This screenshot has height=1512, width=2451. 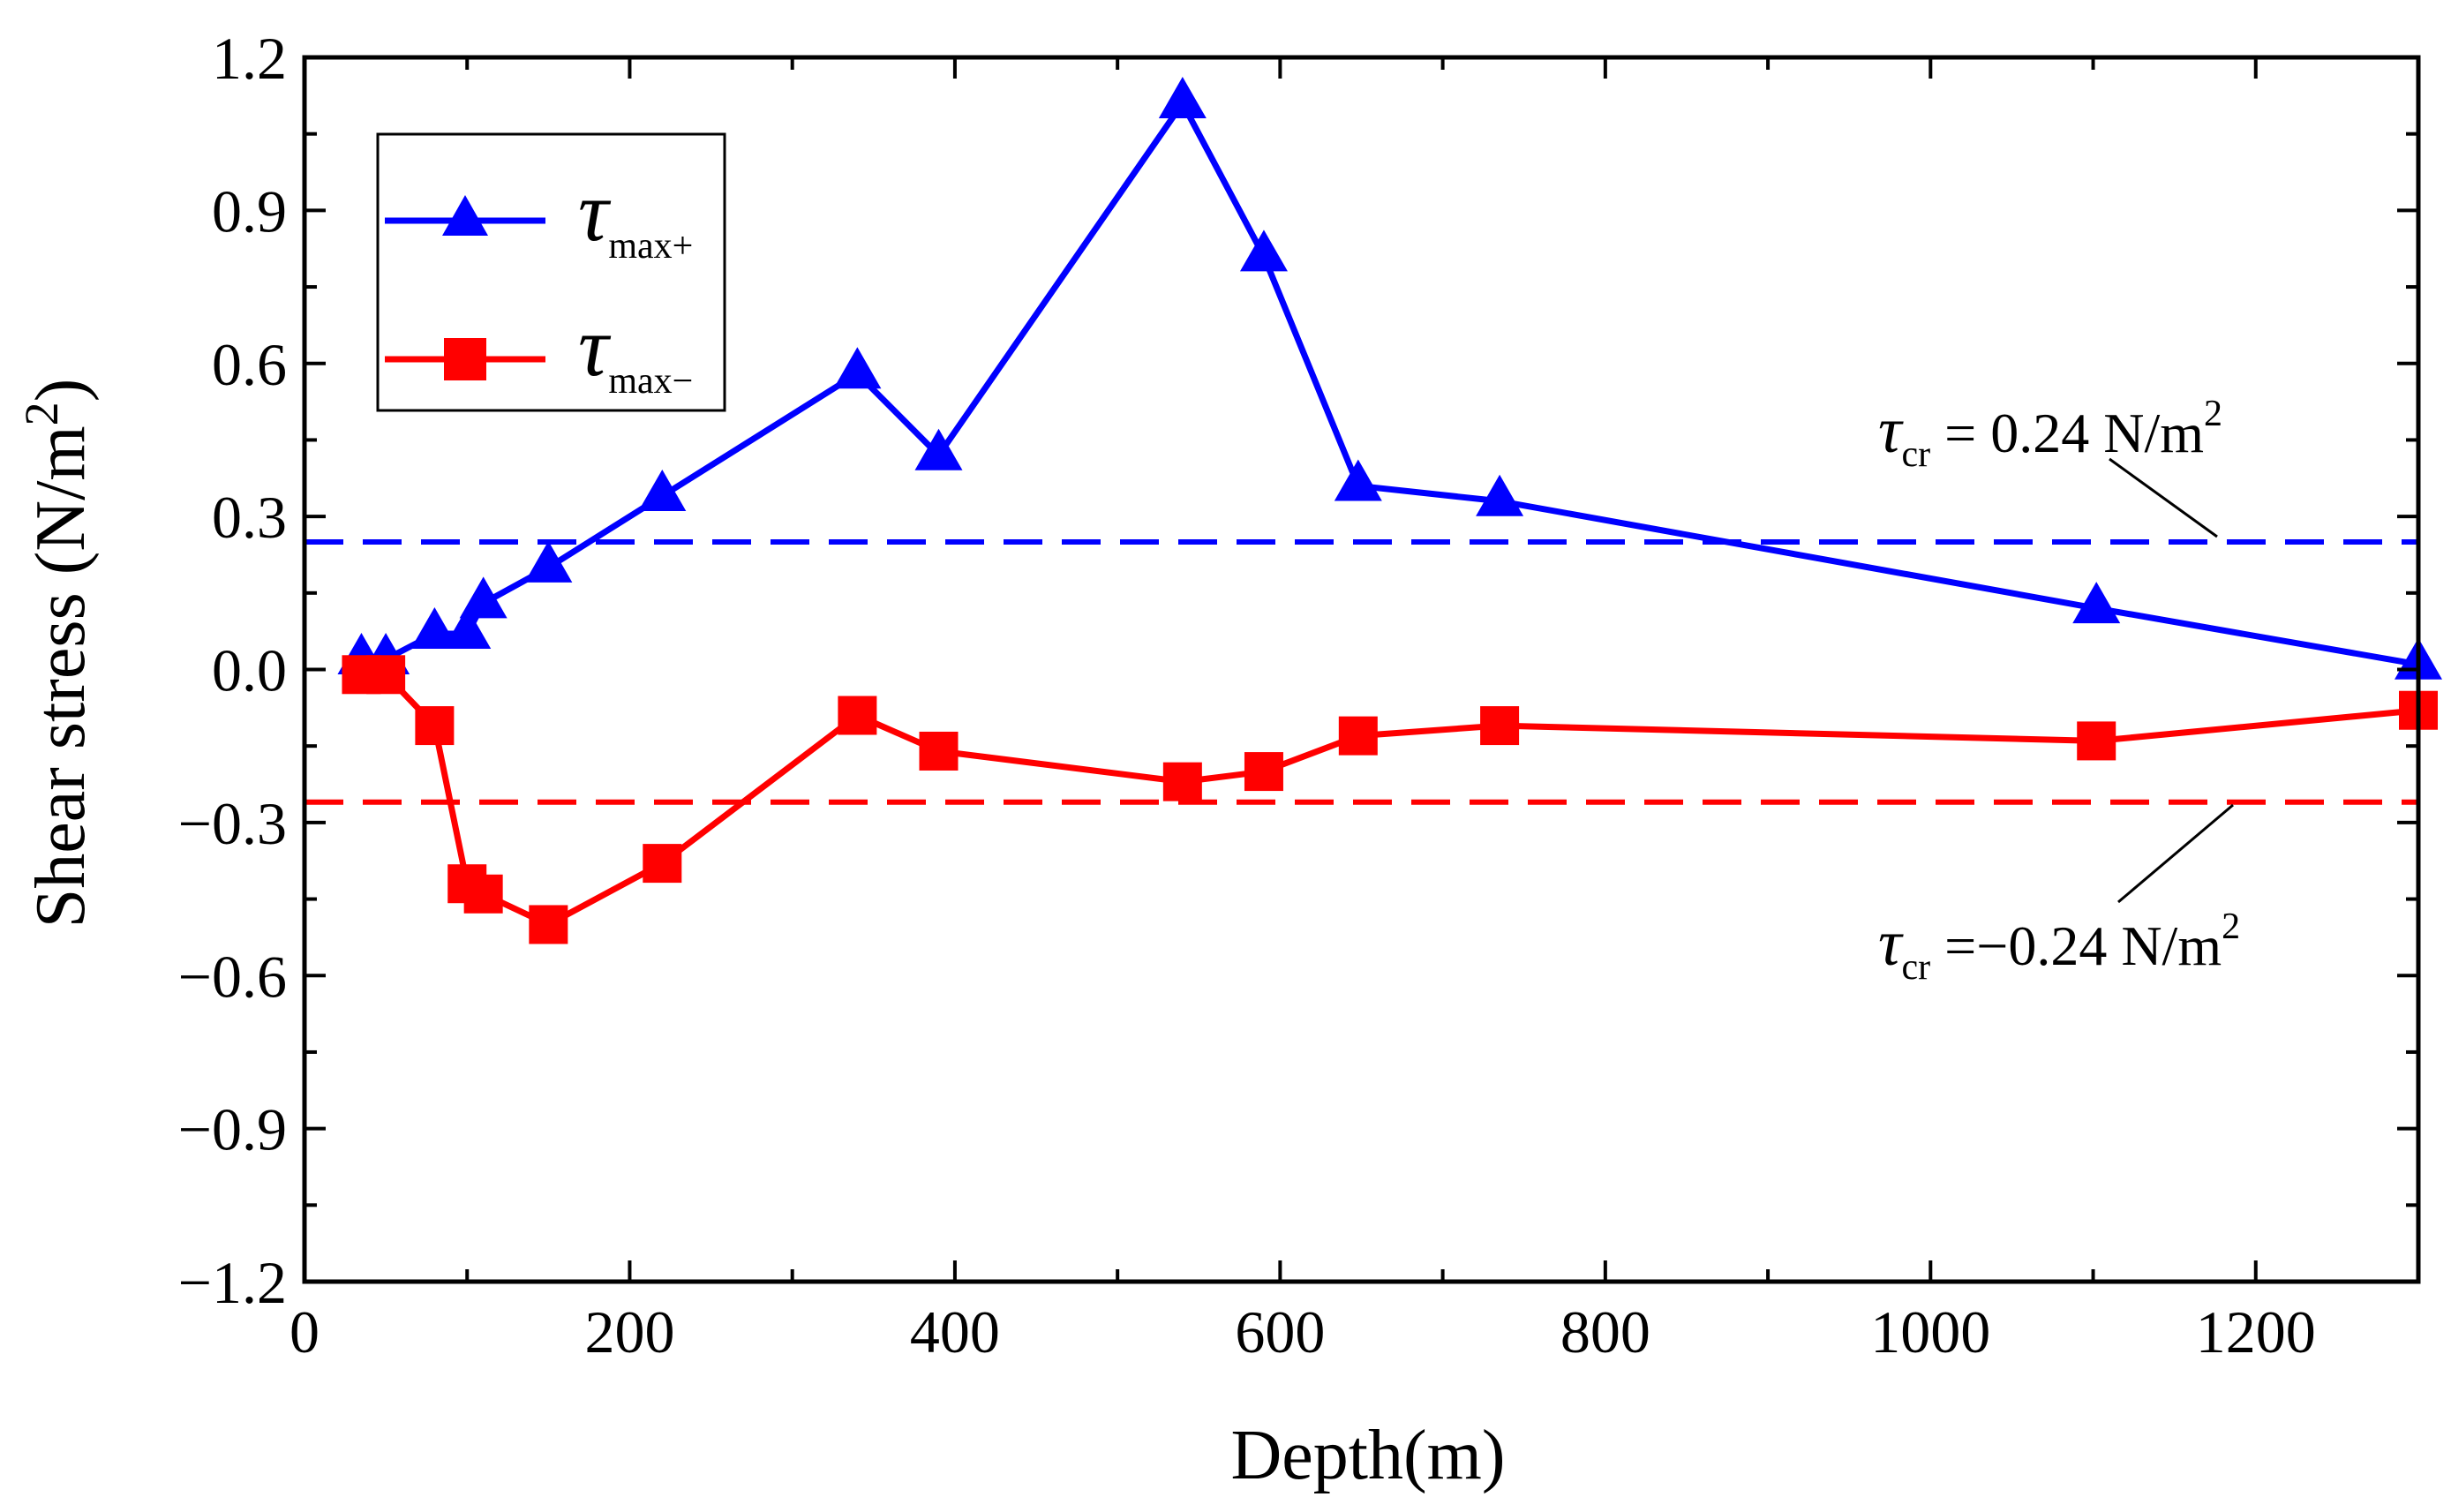 What do you see at coordinates (465, 215) in the screenshot?
I see `legend-triangle-marker` at bounding box center [465, 215].